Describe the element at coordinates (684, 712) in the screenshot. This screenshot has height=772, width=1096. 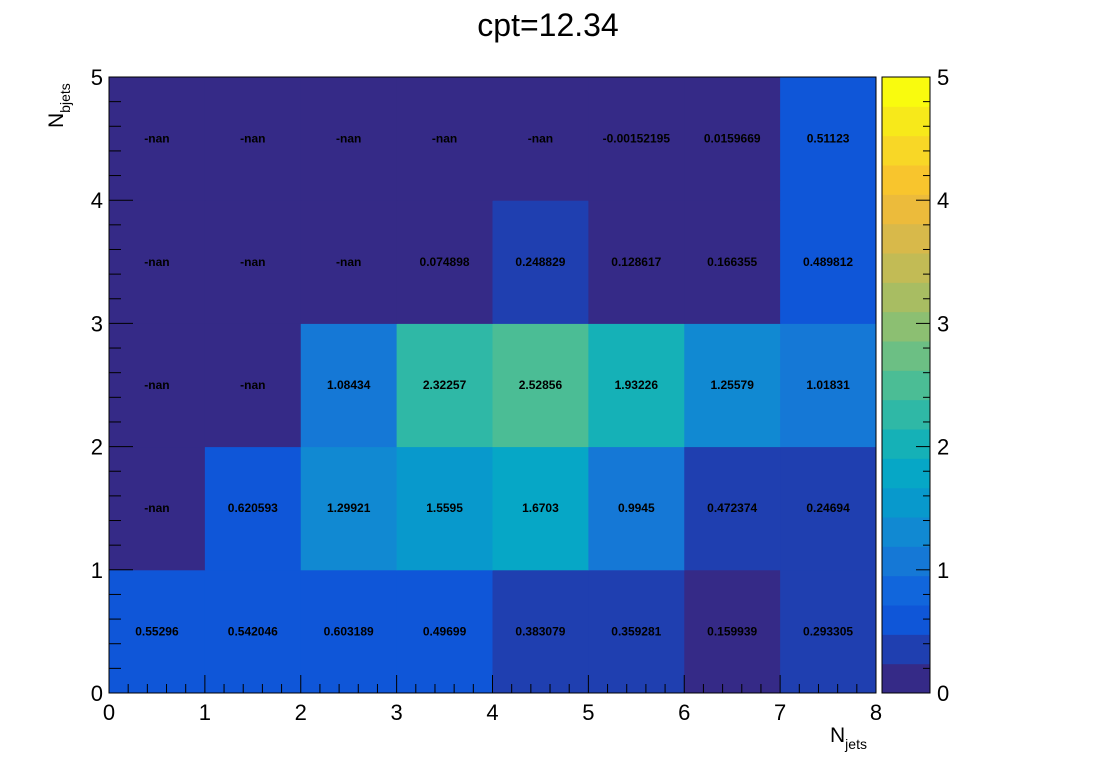
I see `x-tick-label: 6` at that location.